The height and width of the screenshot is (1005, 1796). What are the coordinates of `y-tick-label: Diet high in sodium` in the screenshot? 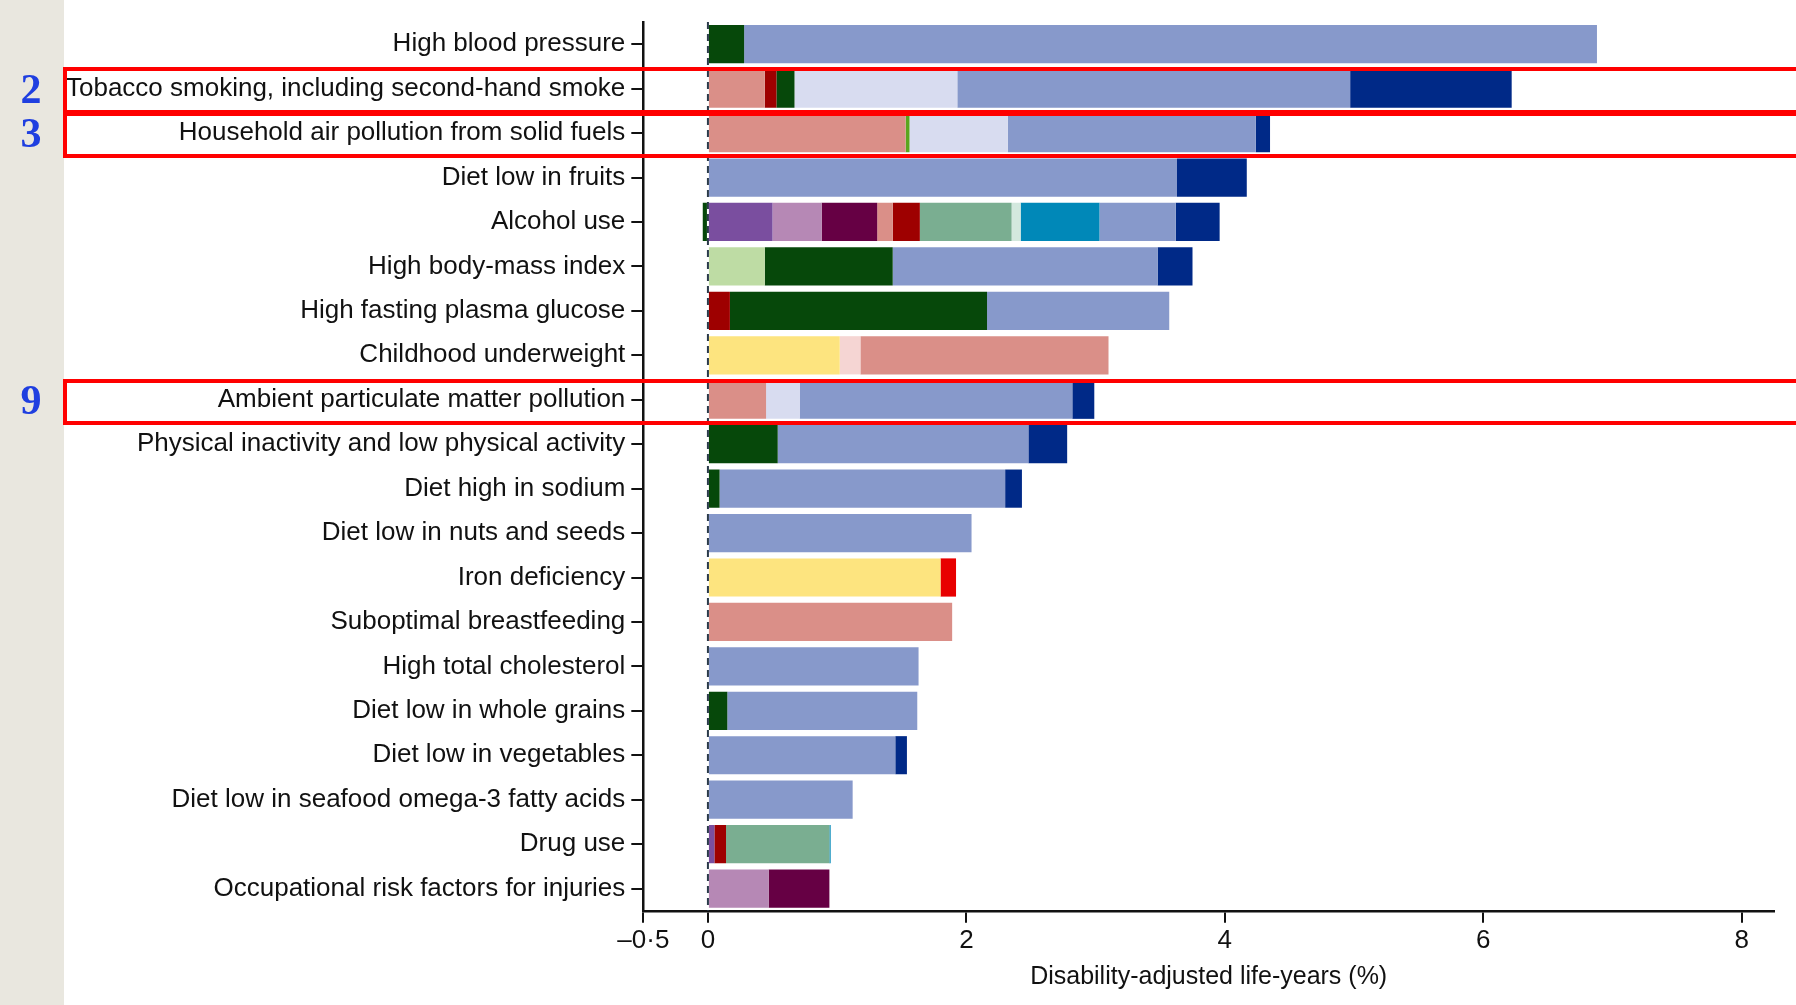 It's located at (515, 486).